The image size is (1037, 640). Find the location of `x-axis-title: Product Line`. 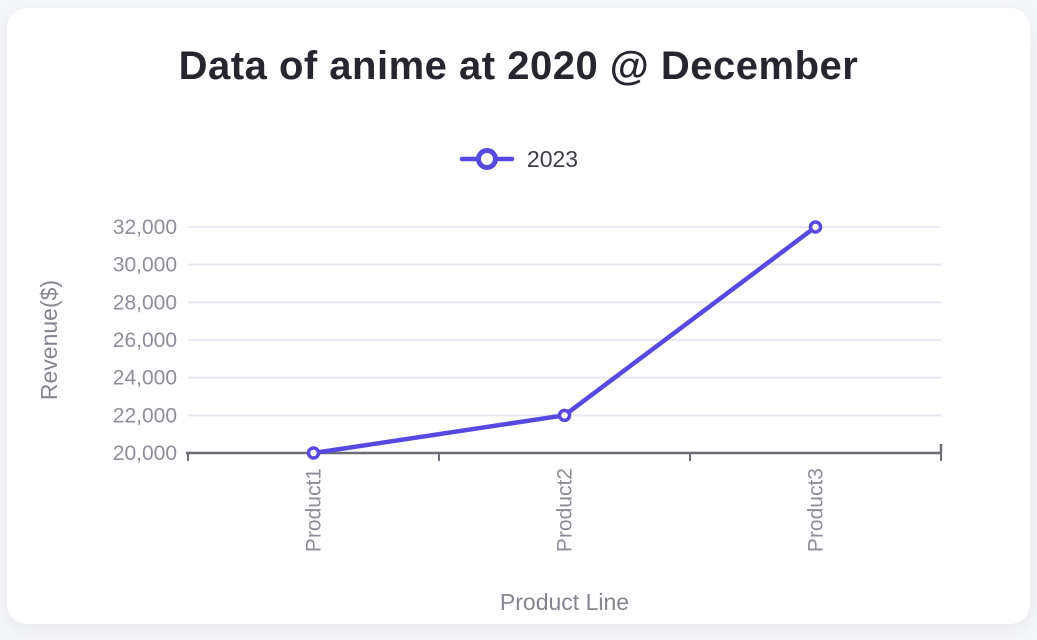

x-axis-title: Product Line is located at coordinates (564, 602).